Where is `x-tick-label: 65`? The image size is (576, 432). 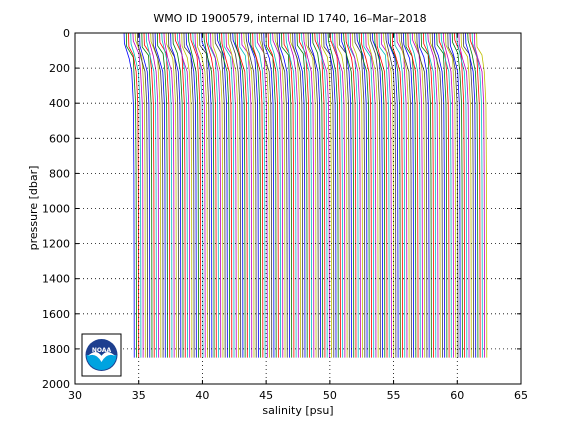 x-tick-label: 65 is located at coordinates (521, 395).